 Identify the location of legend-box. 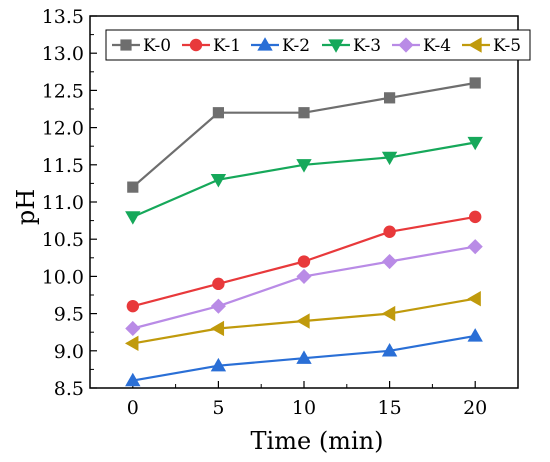
(318, 45).